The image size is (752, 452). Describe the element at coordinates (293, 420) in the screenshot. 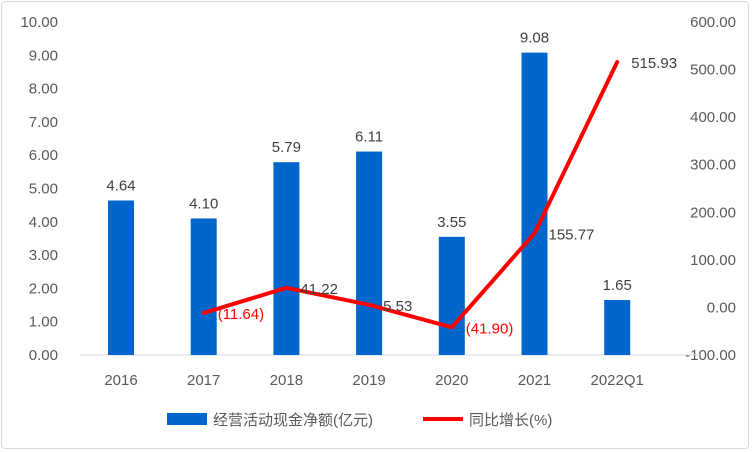

I see `legend-bar-label: 经营活动现金净额(亿元)` at that location.